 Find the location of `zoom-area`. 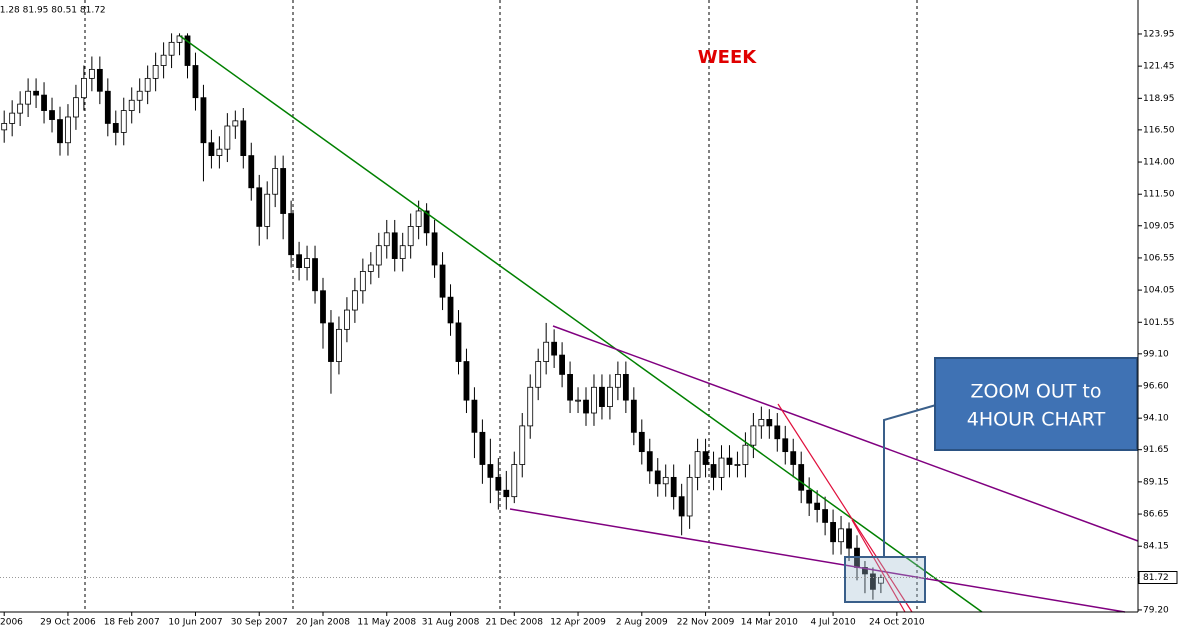

zoom-area is located at coordinates (885, 579).